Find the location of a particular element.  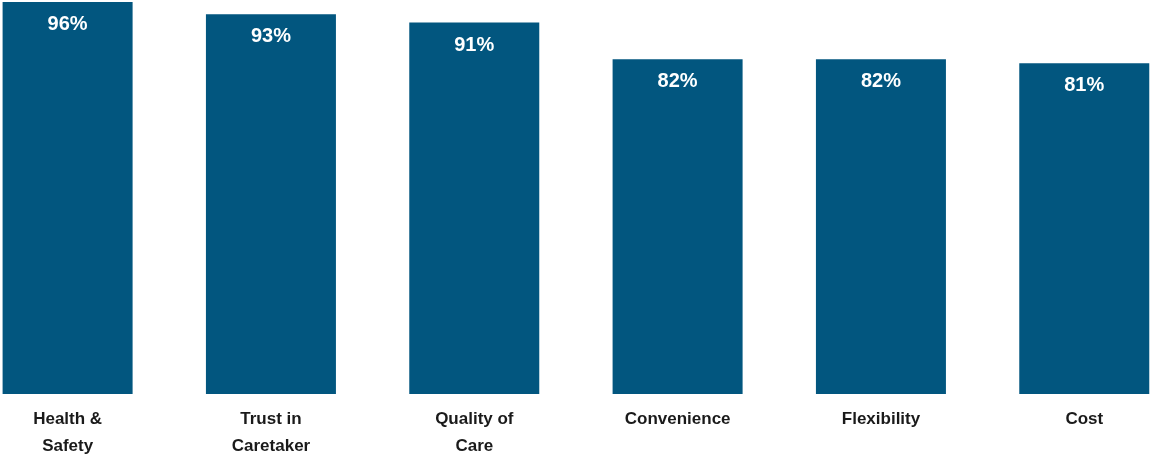

data-label: 91% is located at coordinates (474, 43).